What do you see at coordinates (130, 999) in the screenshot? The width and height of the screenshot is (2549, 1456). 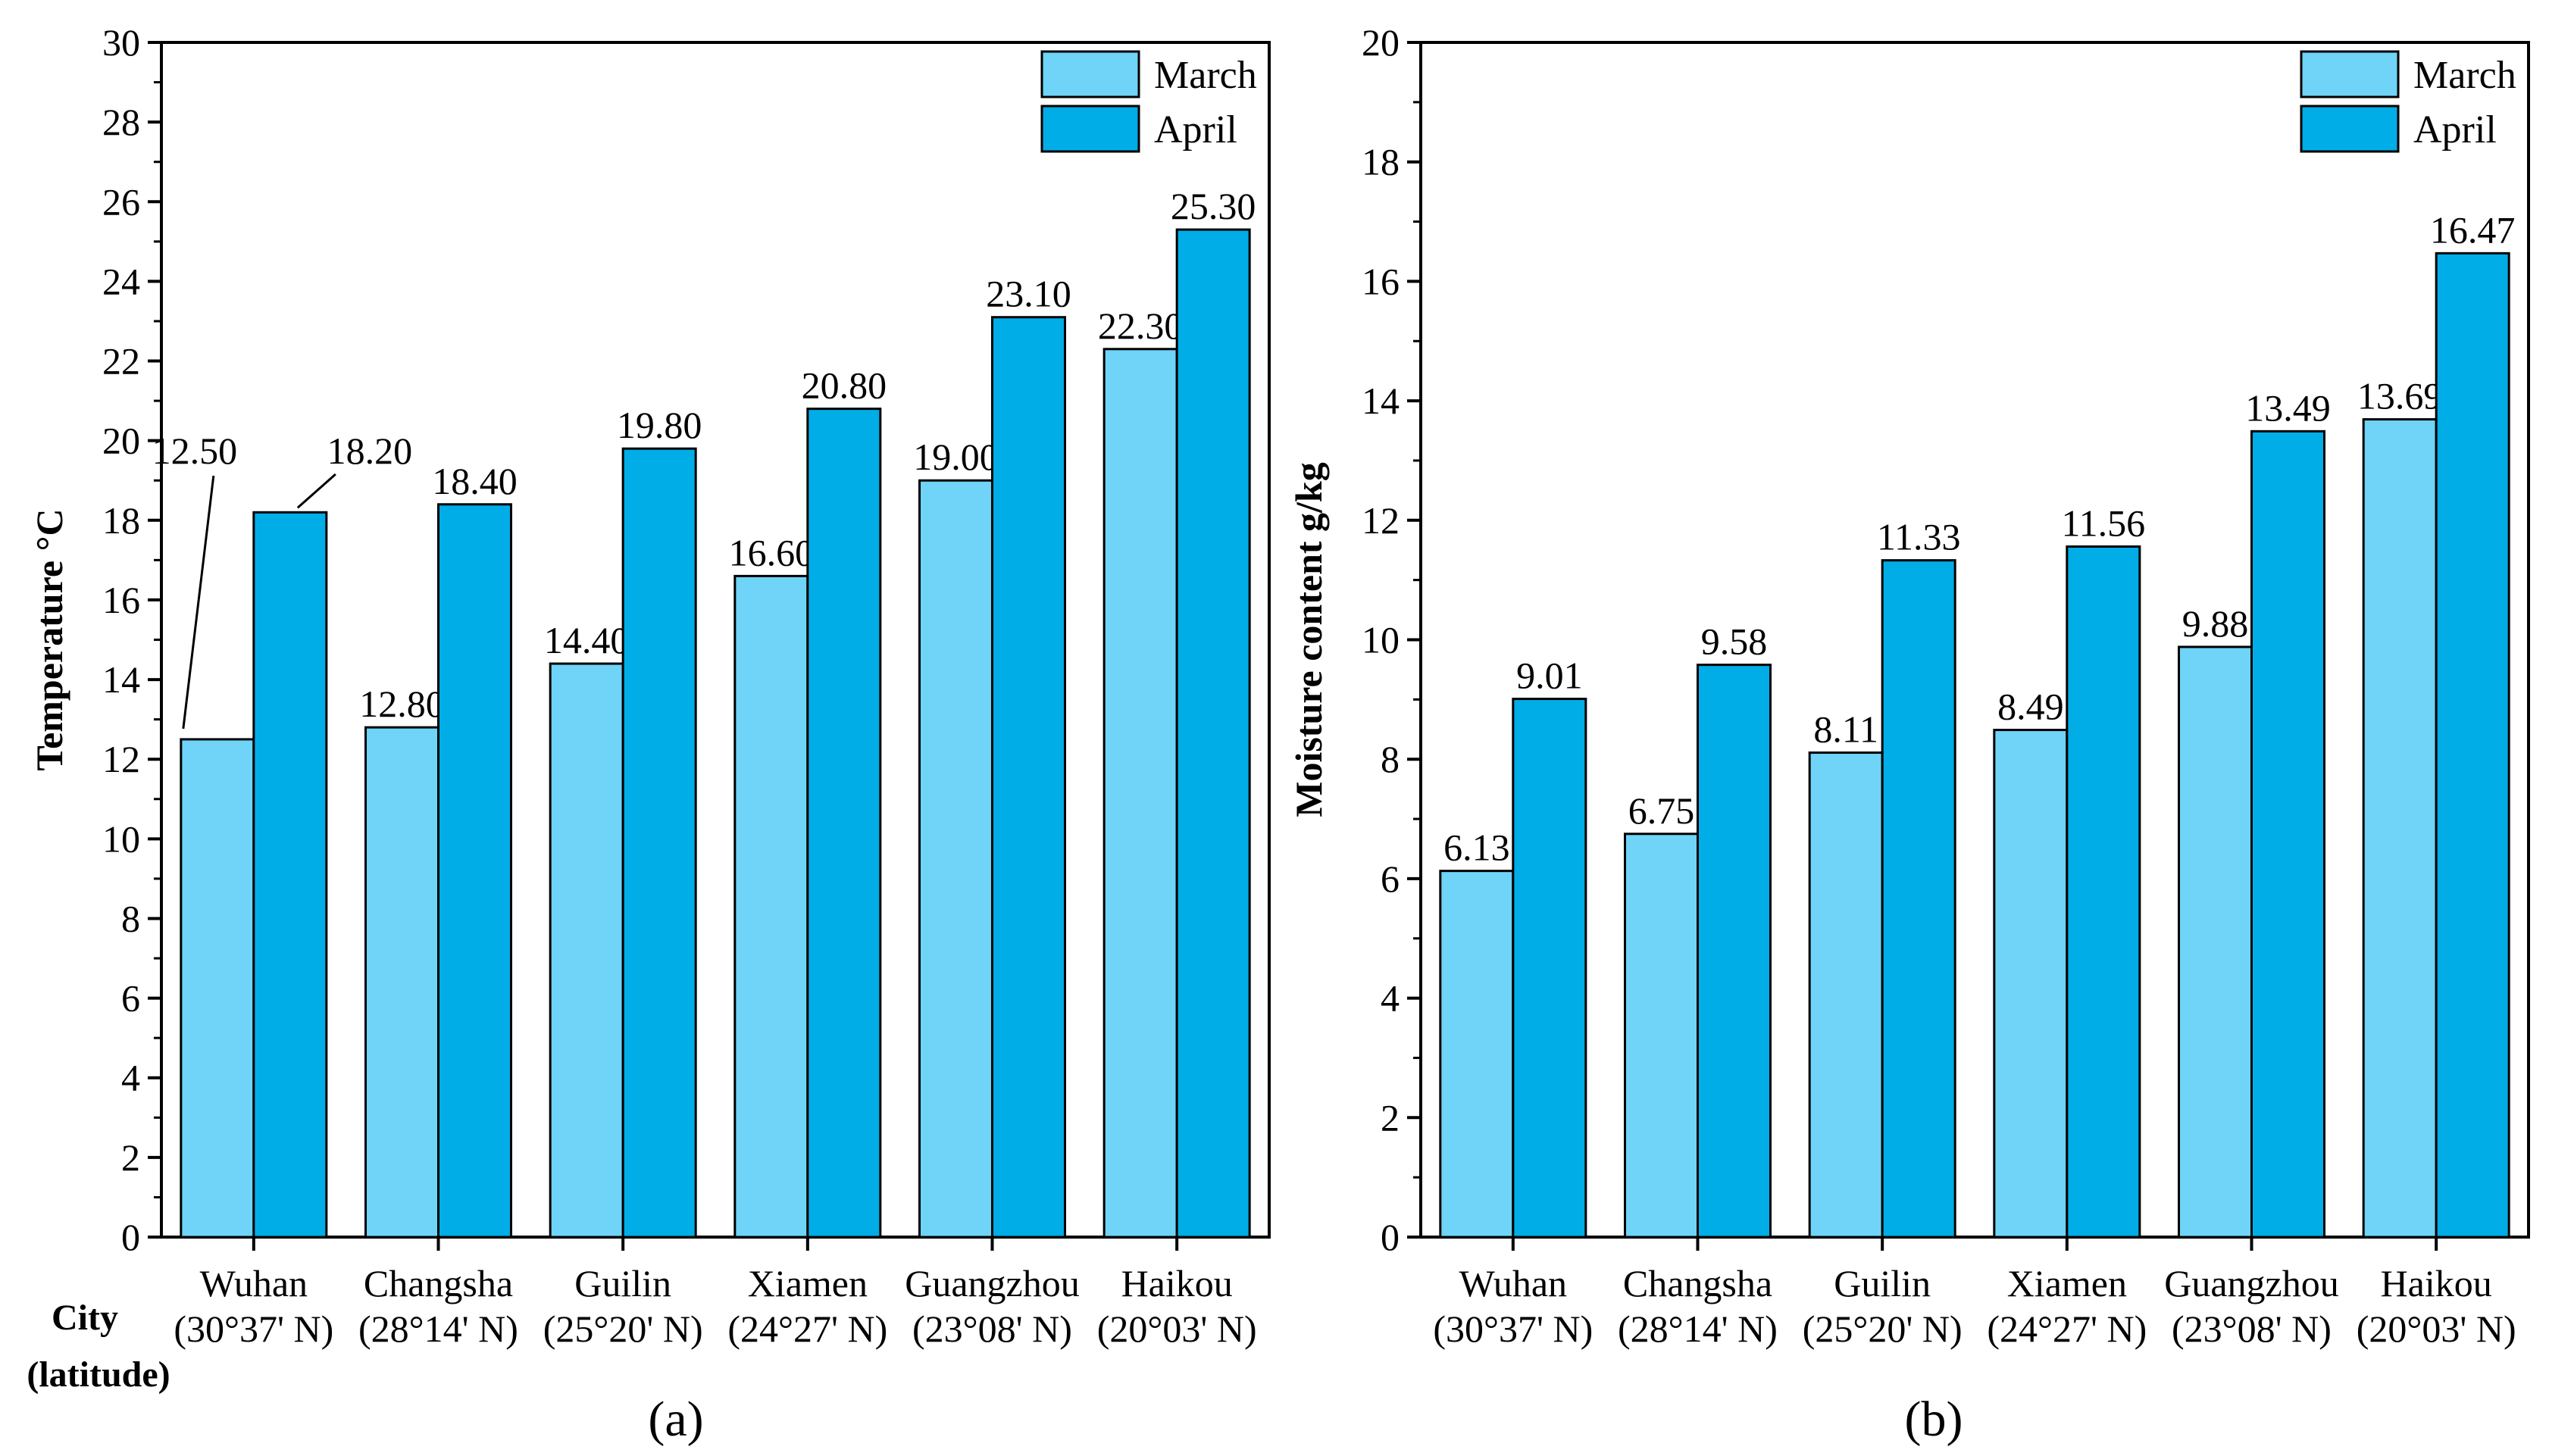 I see `y-tick-label-a: 6` at bounding box center [130, 999].